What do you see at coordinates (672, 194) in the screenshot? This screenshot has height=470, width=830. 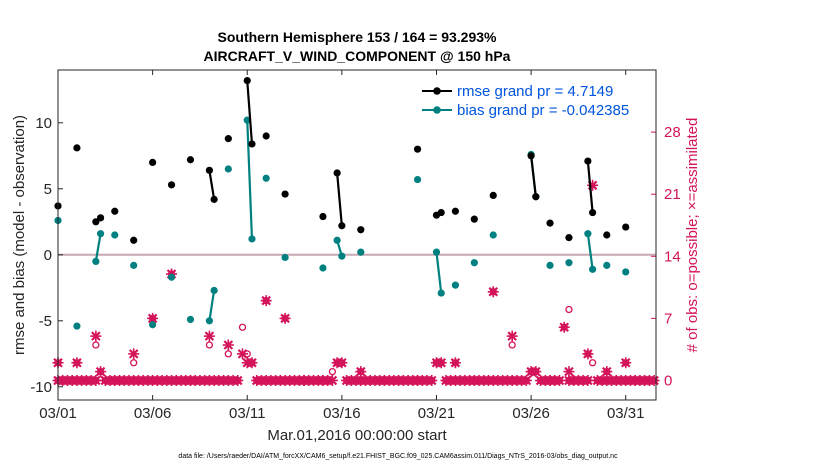 I see `y2-tick-label: 21` at bounding box center [672, 194].